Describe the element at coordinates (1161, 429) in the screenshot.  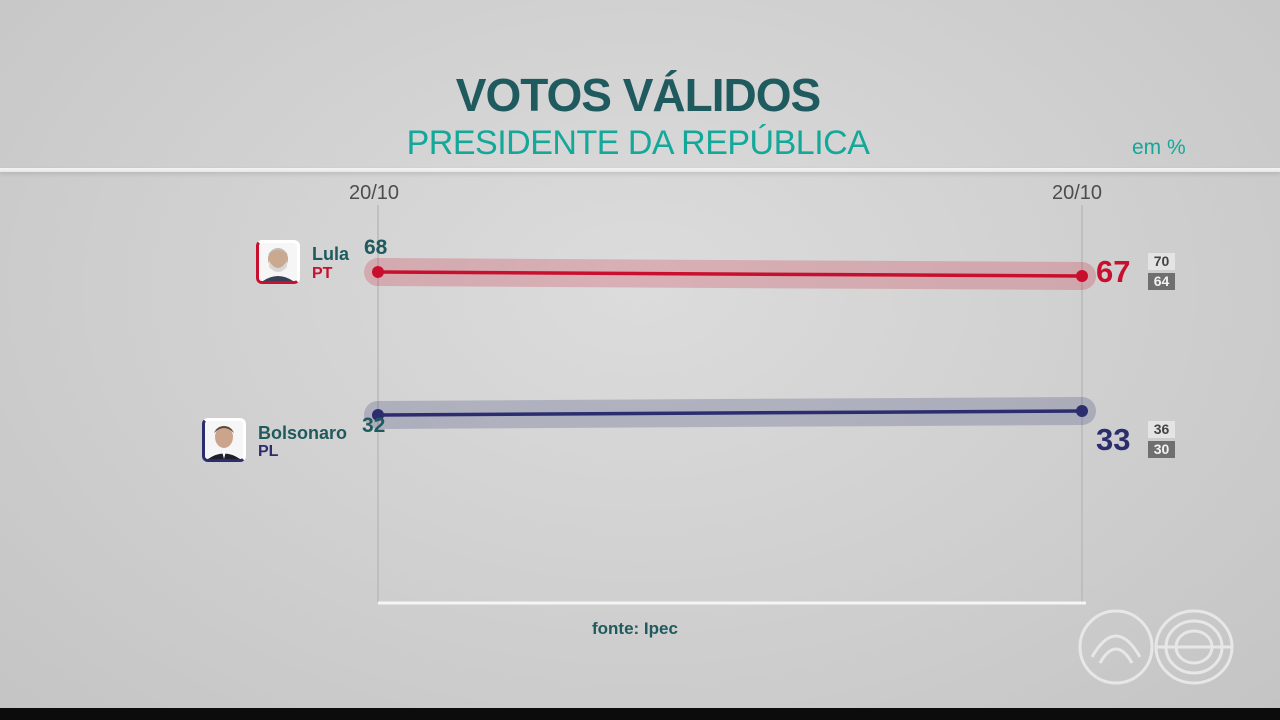
I see `bolsonaro-range-high: 36` at that location.